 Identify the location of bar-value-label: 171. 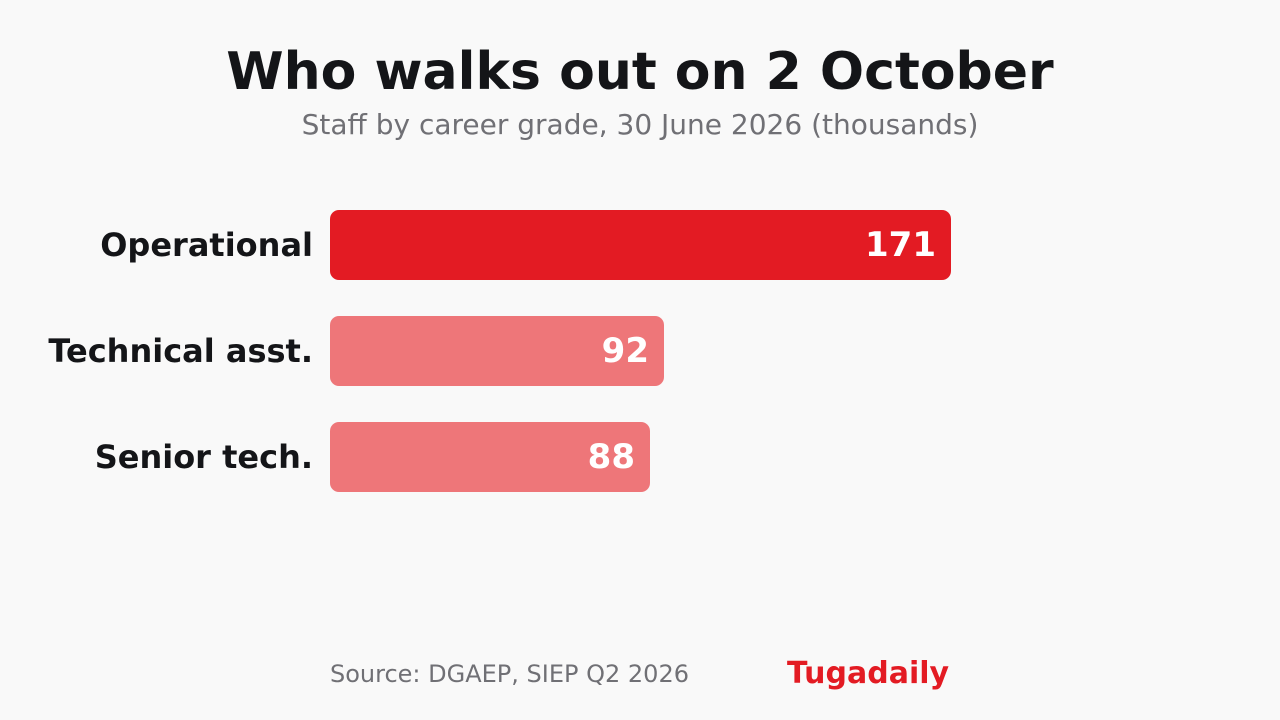
(900, 245).